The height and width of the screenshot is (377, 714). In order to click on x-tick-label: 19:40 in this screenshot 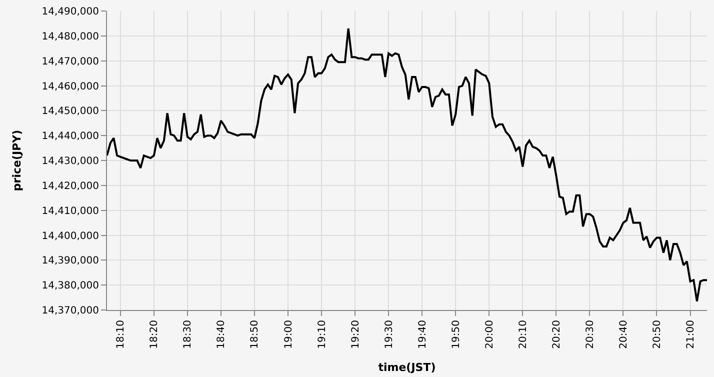, I will do `click(422, 334)`.